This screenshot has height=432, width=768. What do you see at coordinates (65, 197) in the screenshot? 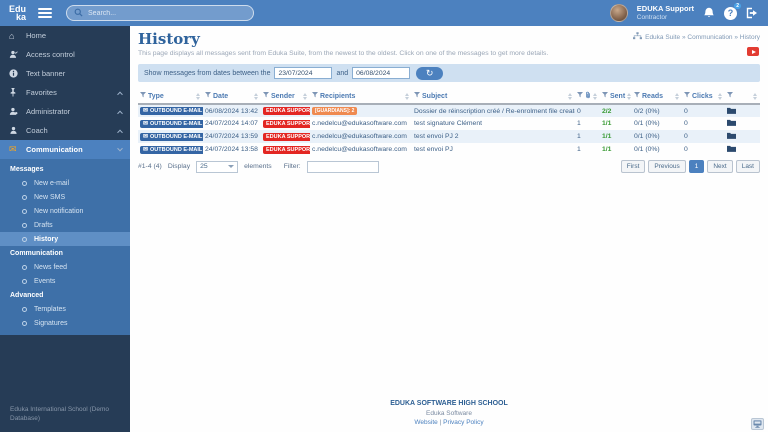
I see `submenu-item-new-sms: New SMS` at bounding box center [65, 197].